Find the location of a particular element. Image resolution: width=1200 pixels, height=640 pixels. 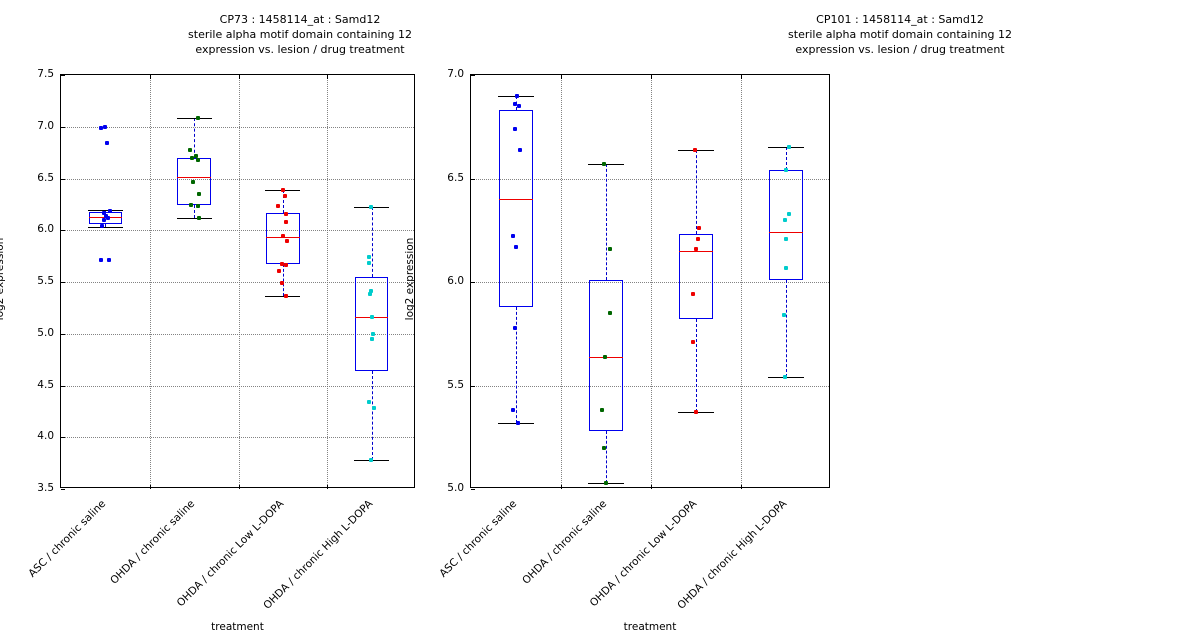

y-tick-label: 3.5 is located at coordinates (45, 488).